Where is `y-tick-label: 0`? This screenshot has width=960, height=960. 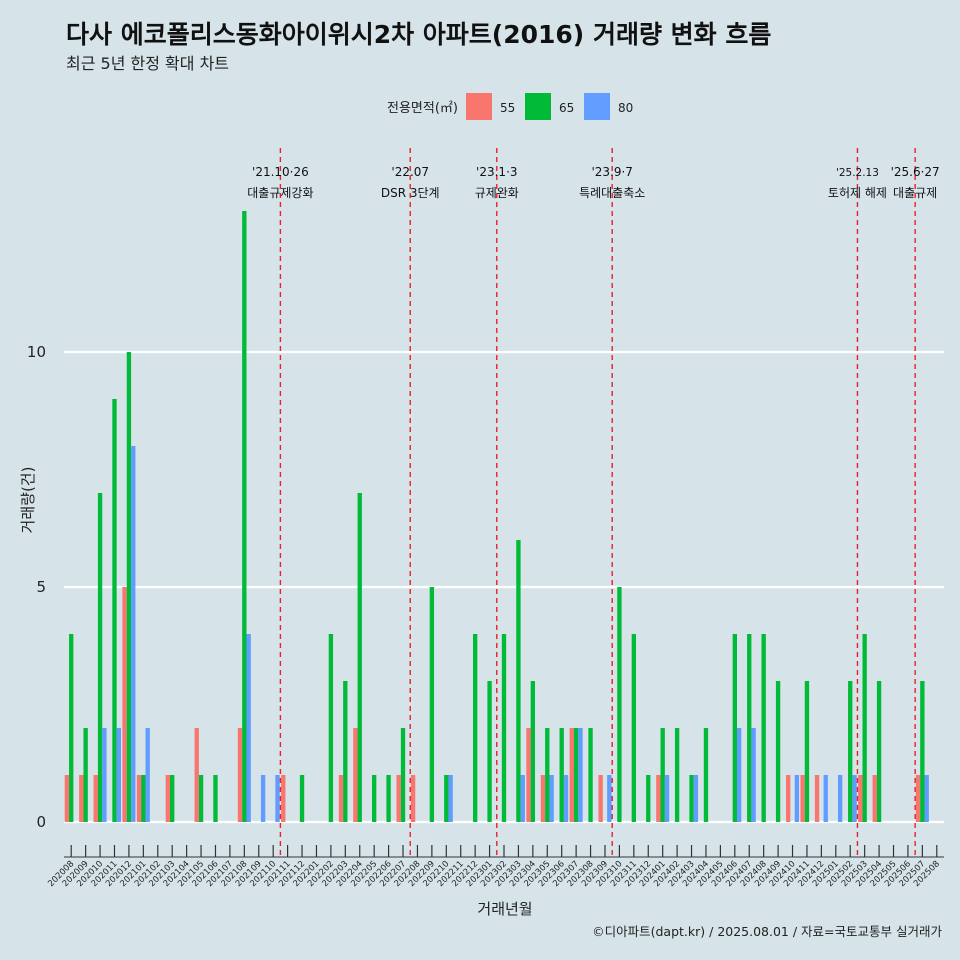
y-tick-label: 0 is located at coordinates (41, 822).